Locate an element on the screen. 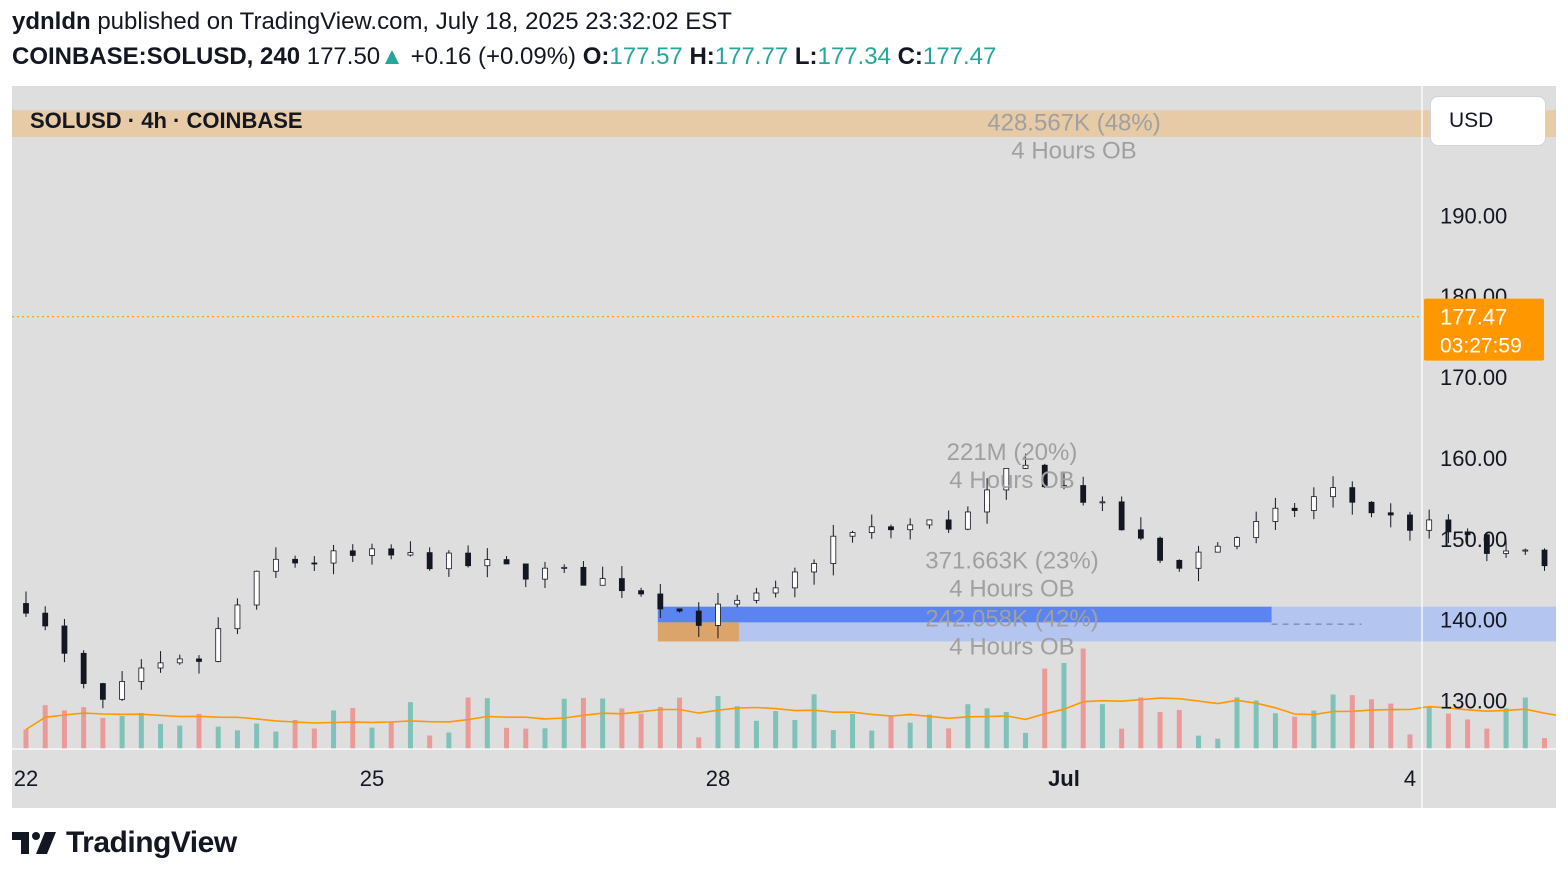 This screenshot has height=880, width=1568. price-tick-label: 140.00 is located at coordinates (1473, 620).